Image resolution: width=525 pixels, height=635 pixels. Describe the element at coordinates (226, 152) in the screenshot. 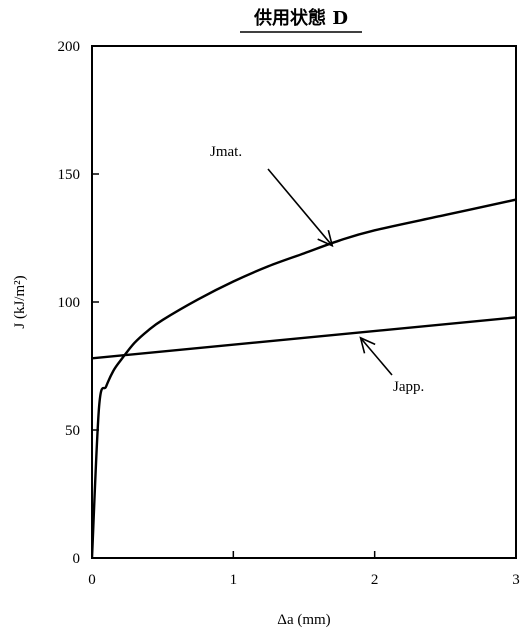

I see `annotation-label-jmat: Jmat.` at that location.